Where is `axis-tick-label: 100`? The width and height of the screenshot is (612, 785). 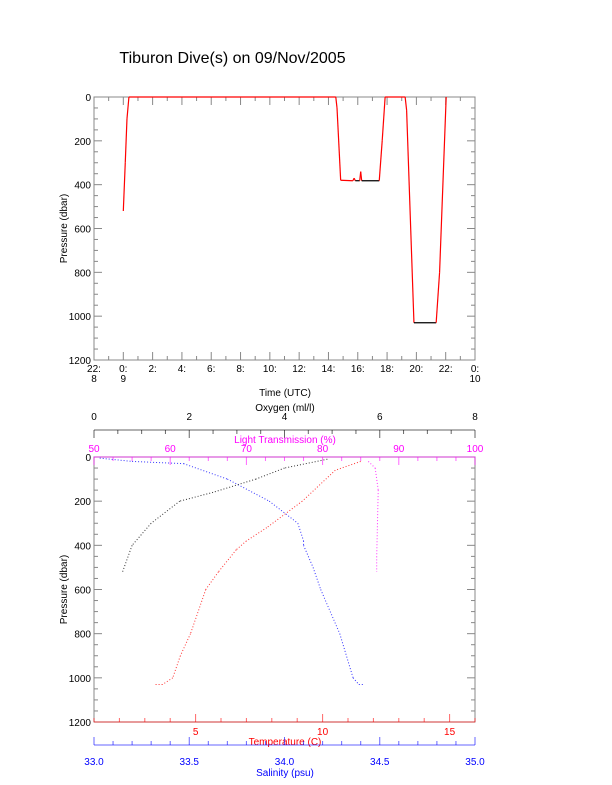
axis-tick-label: 100 is located at coordinates (475, 449).